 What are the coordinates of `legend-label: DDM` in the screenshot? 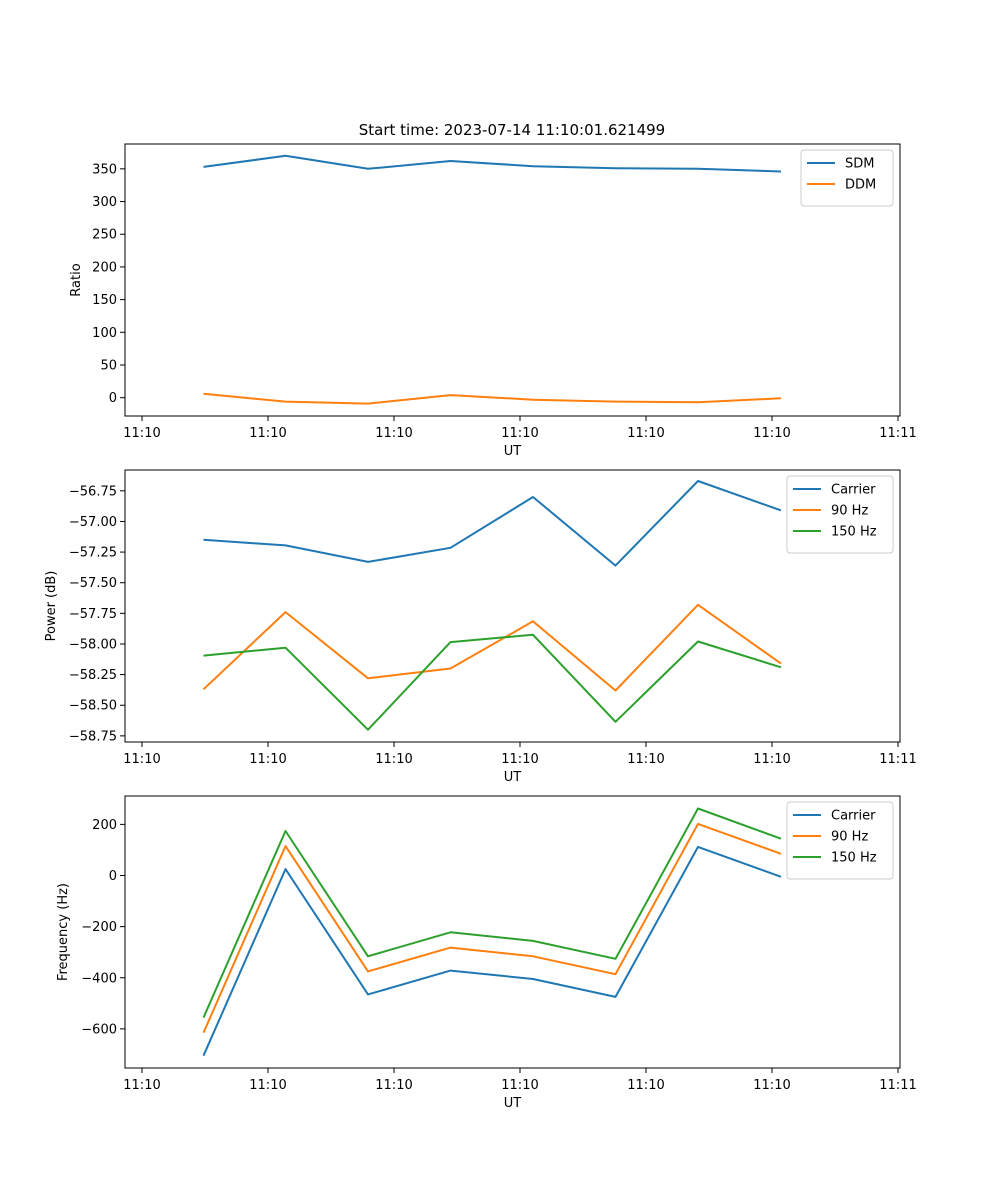 It's located at (860, 185).